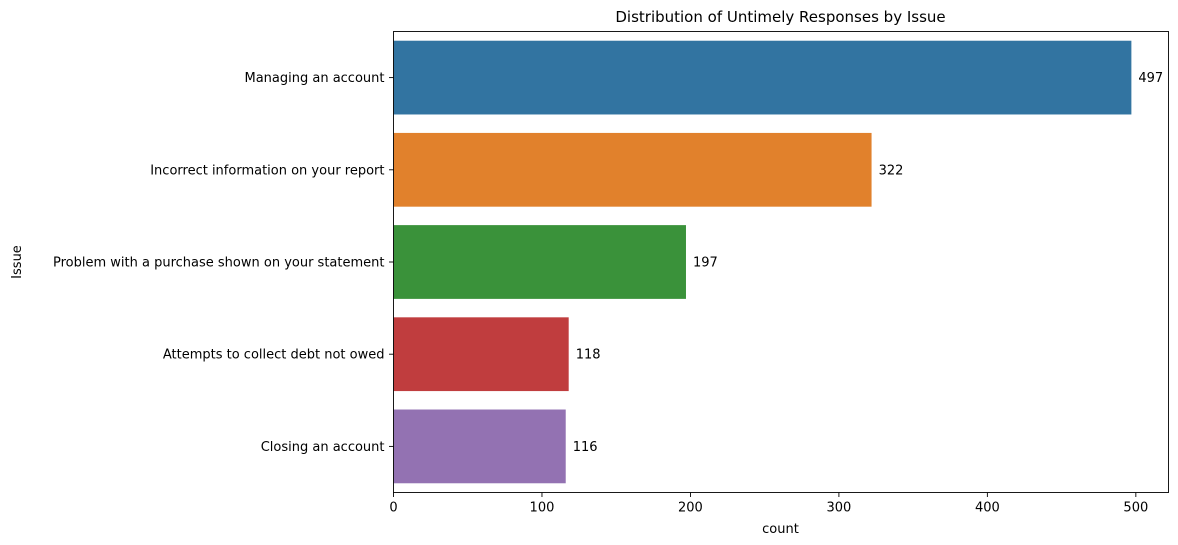 Image resolution: width=1178 pixels, height=545 pixels. I want to click on bar-managing-an-account, so click(762, 77).